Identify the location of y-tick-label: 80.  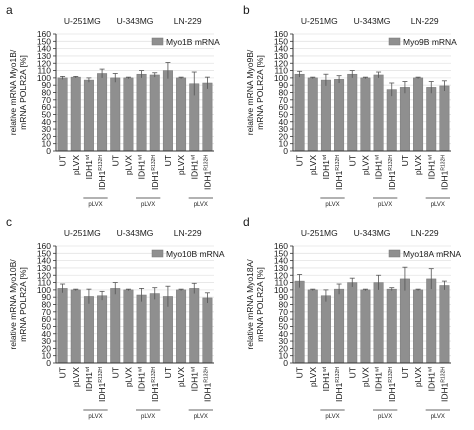
(284, 305).